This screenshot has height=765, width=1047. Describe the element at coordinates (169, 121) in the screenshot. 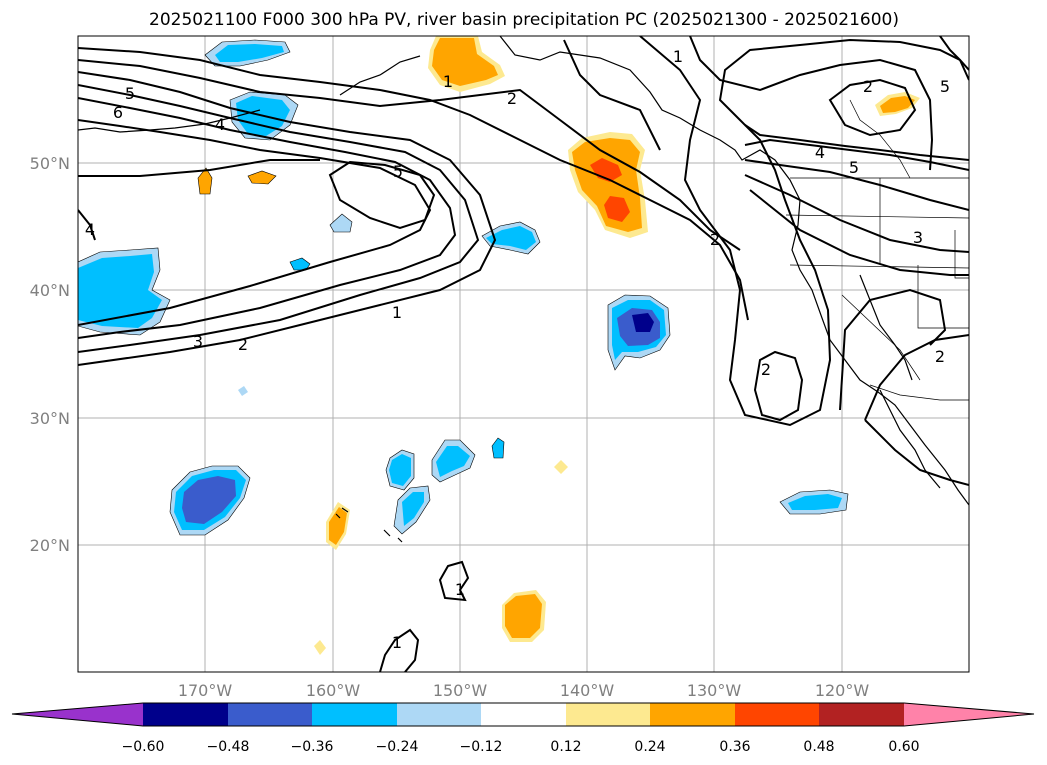

I see `coastline-aleutians` at that location.